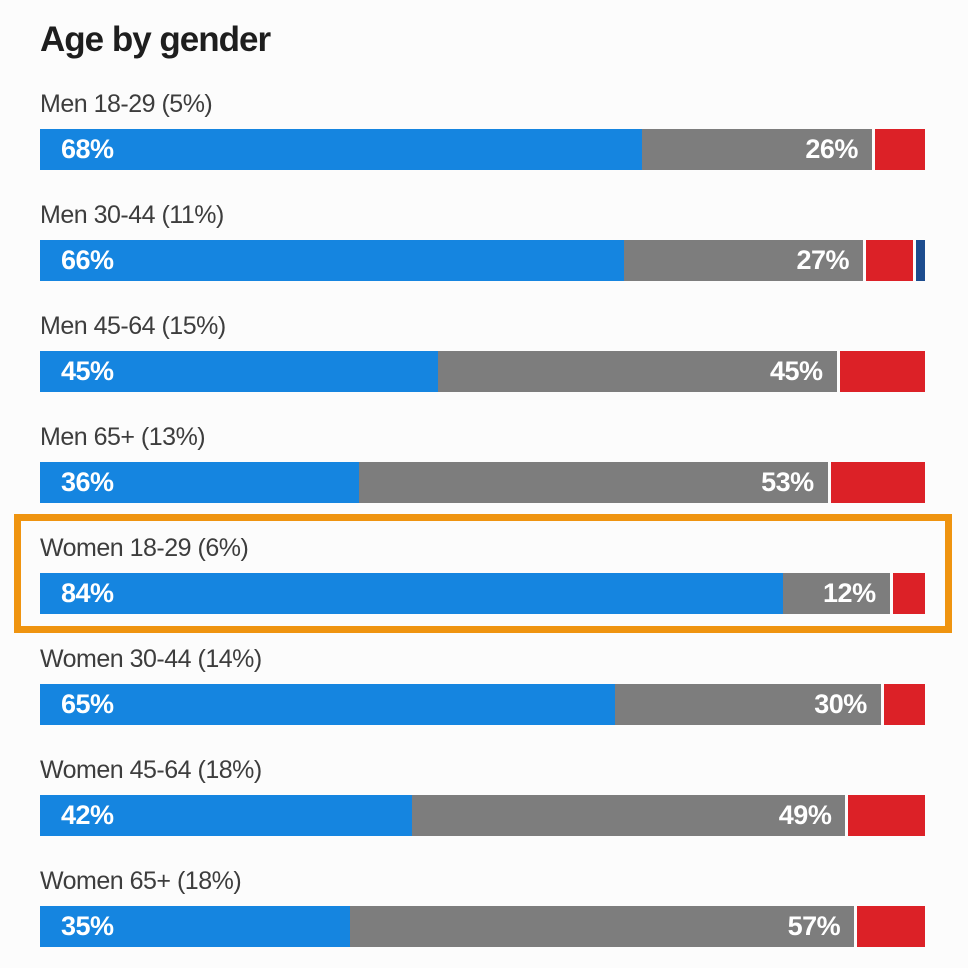 The height and width of the screenshot is (968, 968). Describe the element at coordinates (151, 770) in the screenshot. I see `age-group-label: Women 45-64 (18%)` at that location.